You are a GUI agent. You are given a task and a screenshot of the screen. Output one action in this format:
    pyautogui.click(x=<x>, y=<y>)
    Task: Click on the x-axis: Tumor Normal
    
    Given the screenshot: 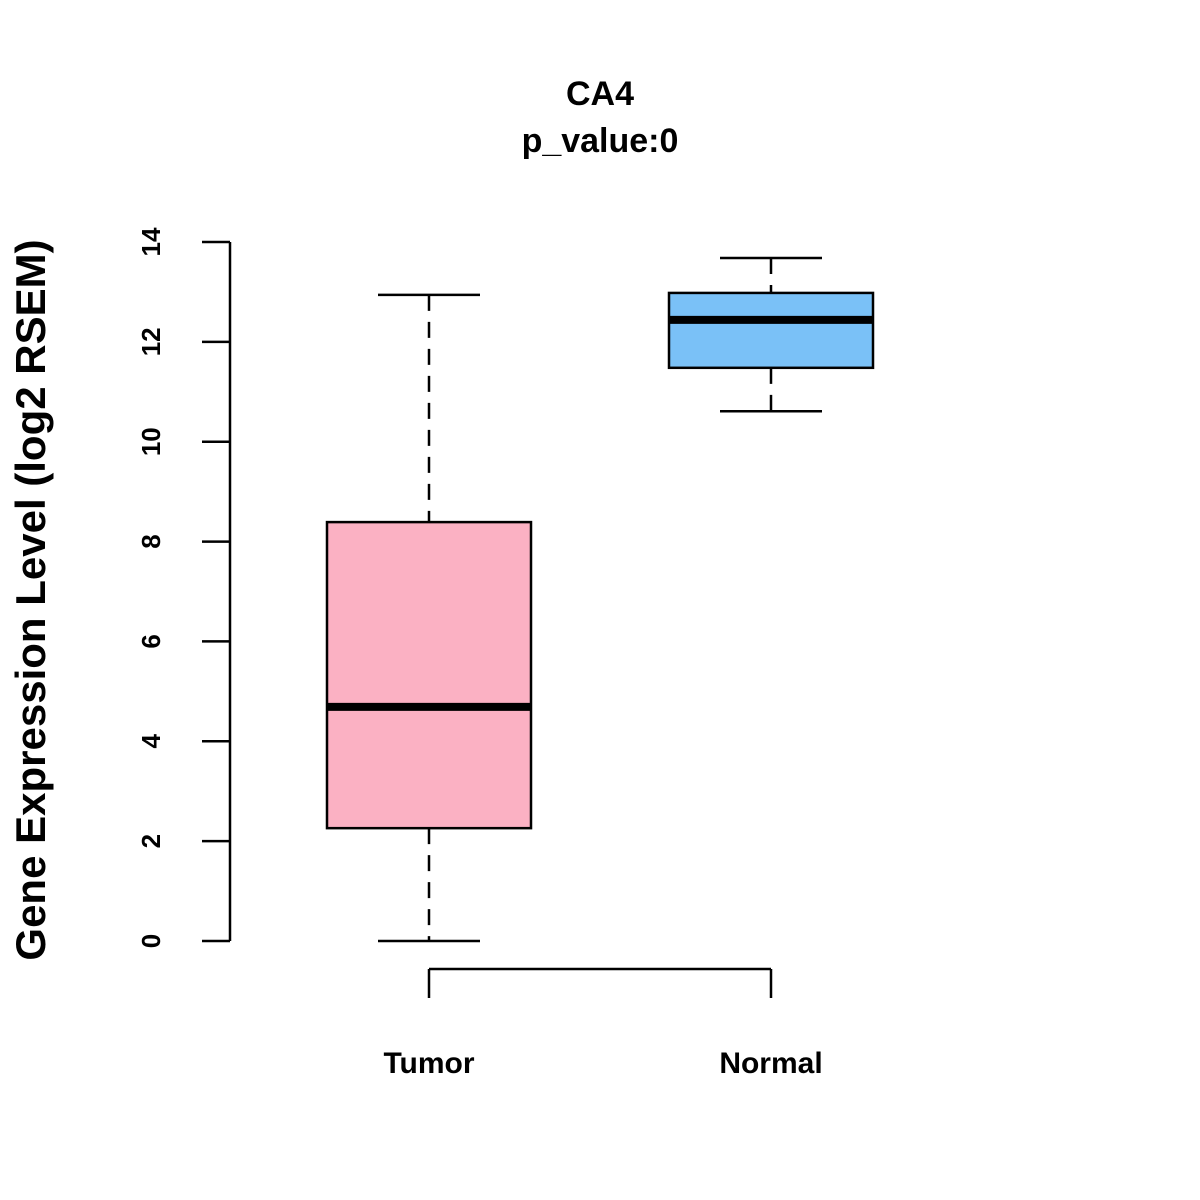 What is the action you would take?
    pyautogui.click(x=603, y=1023)
    